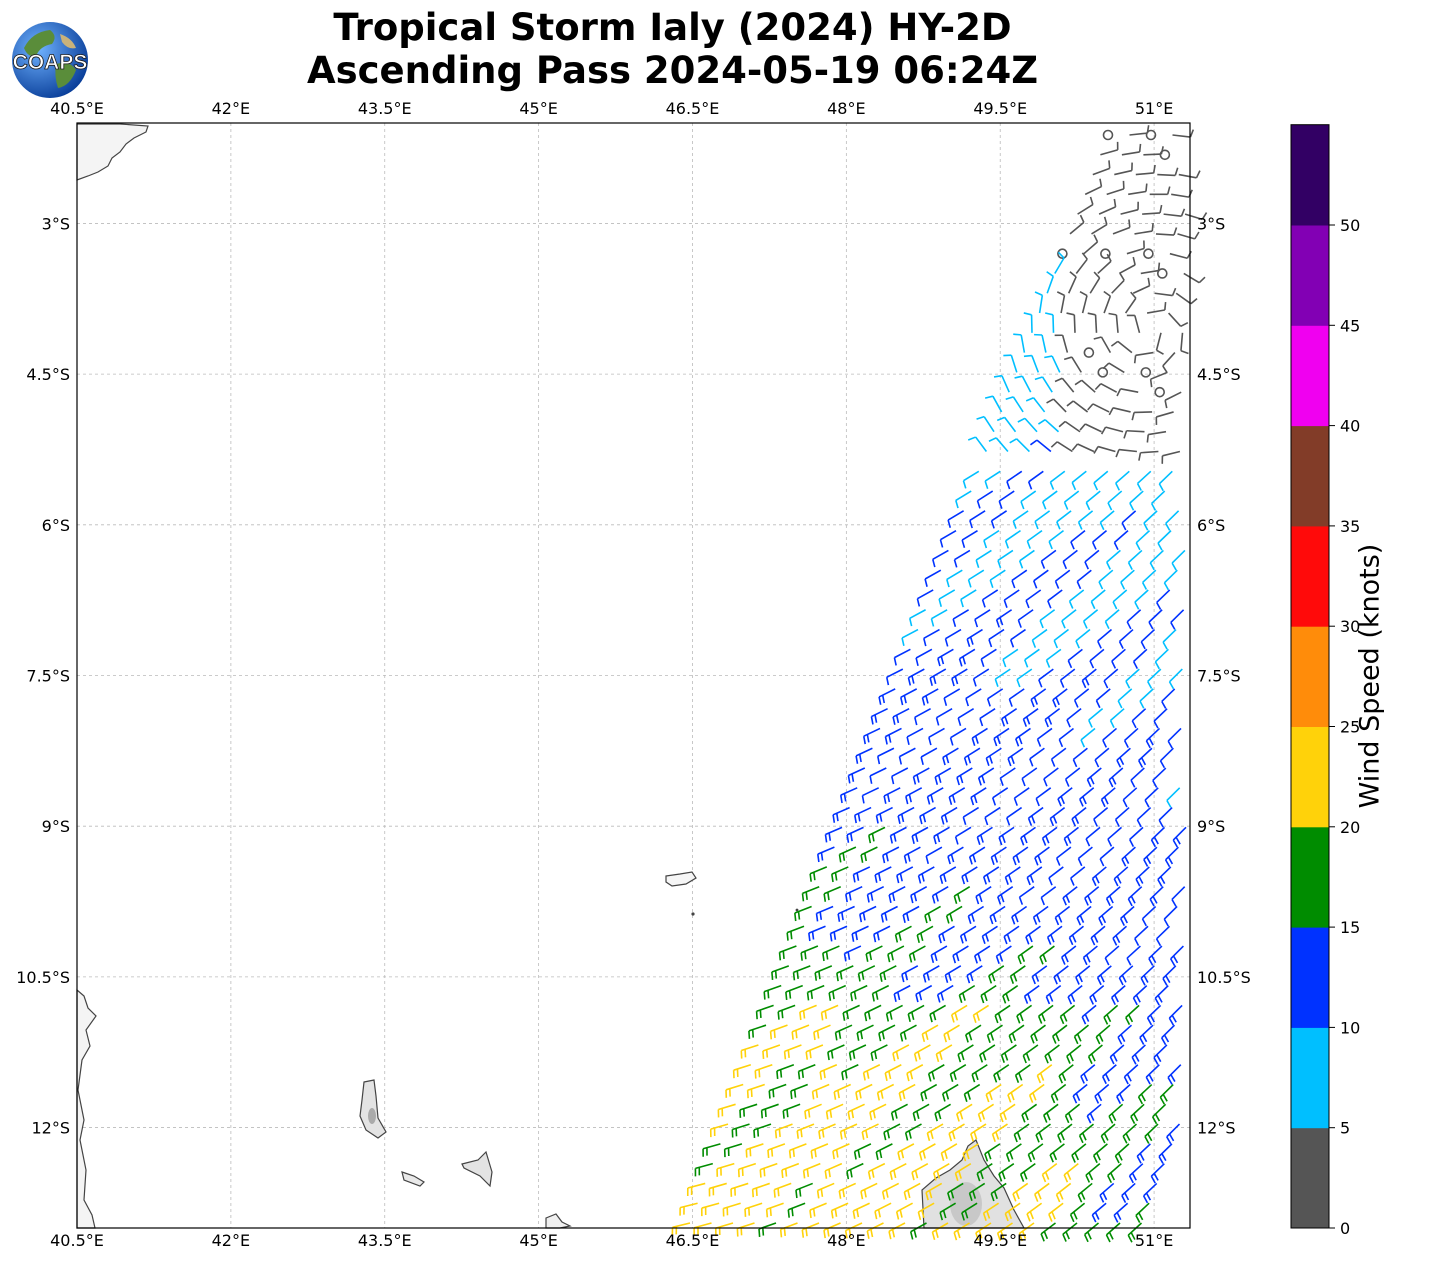  Describe the element at coordinates (538, 108) in the screenshot. I see `lon-label-top: 45°E` at that location.